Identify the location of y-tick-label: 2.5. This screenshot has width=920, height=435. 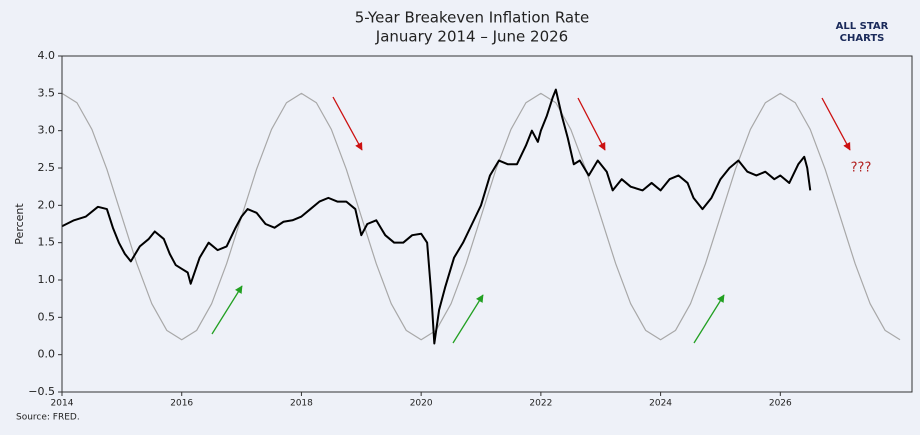
(47, 167).